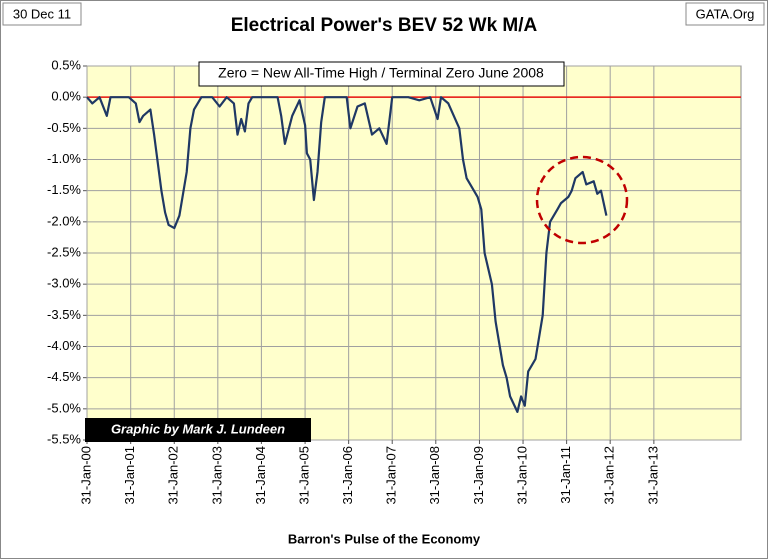 Image resolution: width=768 pixels, height=559 pixels. What do you see at coordinates (565, 475) in the screenshot?
I see `x-tick-label: 31-Jan-11` at bounding box center [565, 475].